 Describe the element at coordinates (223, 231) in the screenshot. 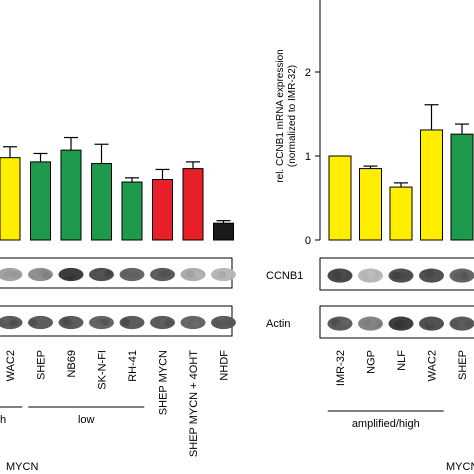

I see `bar-nhdf` at that location.